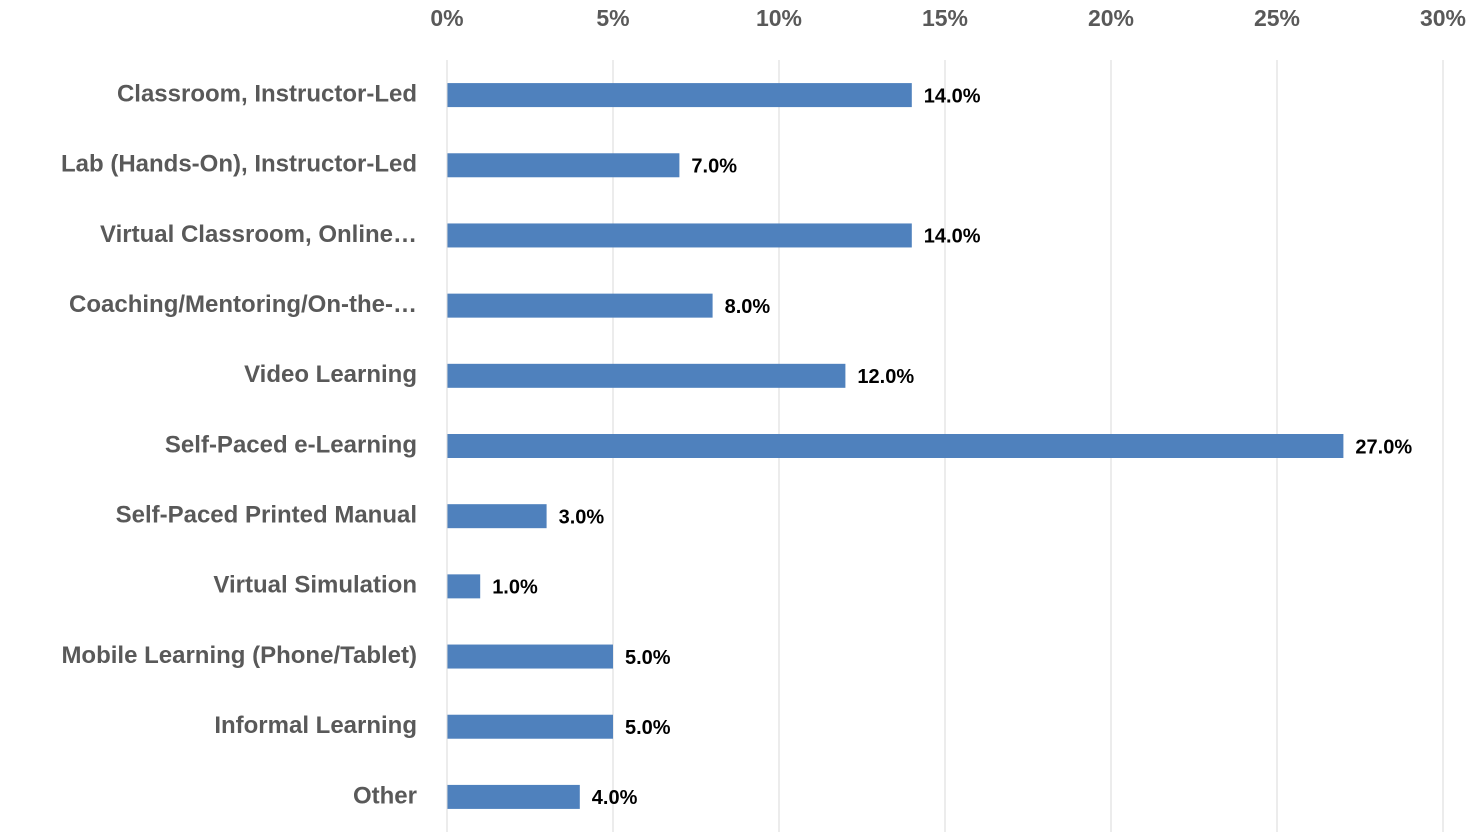 This screenshot has height=837, width=1478. Describe the element at coordinates (615, 798) in the screenshot. I see `data-label: 4.0%` at that location.